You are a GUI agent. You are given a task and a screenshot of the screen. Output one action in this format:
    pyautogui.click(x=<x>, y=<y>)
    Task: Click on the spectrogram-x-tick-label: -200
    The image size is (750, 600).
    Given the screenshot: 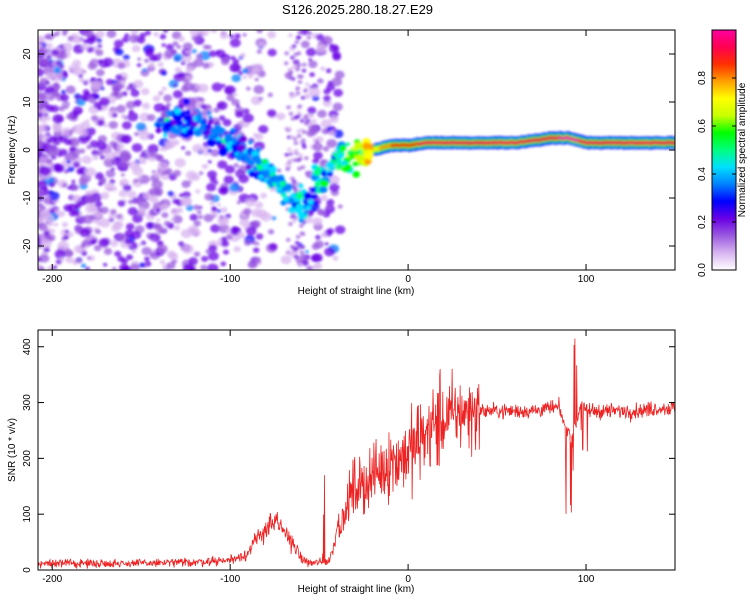 What is the action you would take?
    pyautogui.click(x=52, y=279)
    